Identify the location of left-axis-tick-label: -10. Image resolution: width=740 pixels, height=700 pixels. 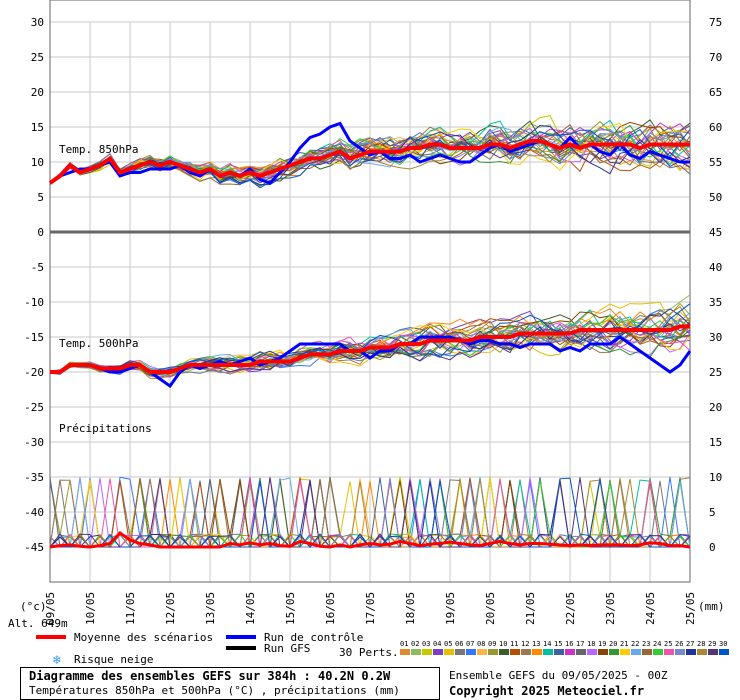
(34, 302).